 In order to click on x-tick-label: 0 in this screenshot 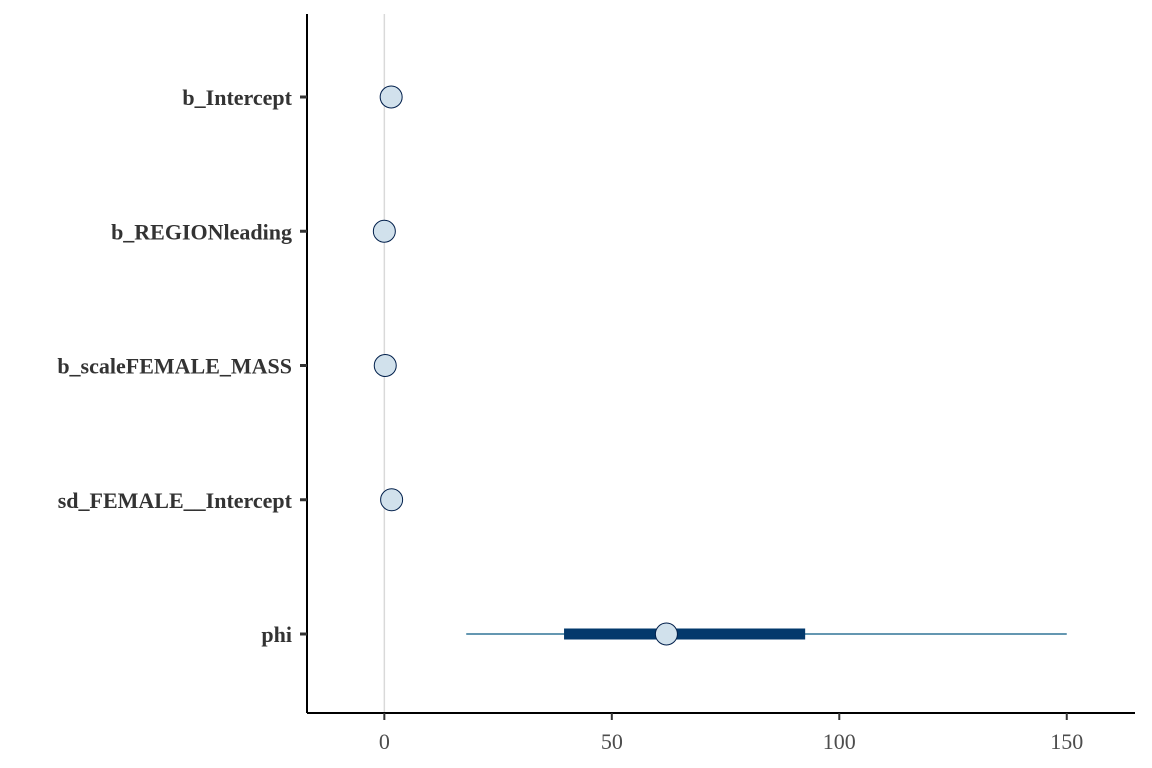, I will do `click(384, 741)`.